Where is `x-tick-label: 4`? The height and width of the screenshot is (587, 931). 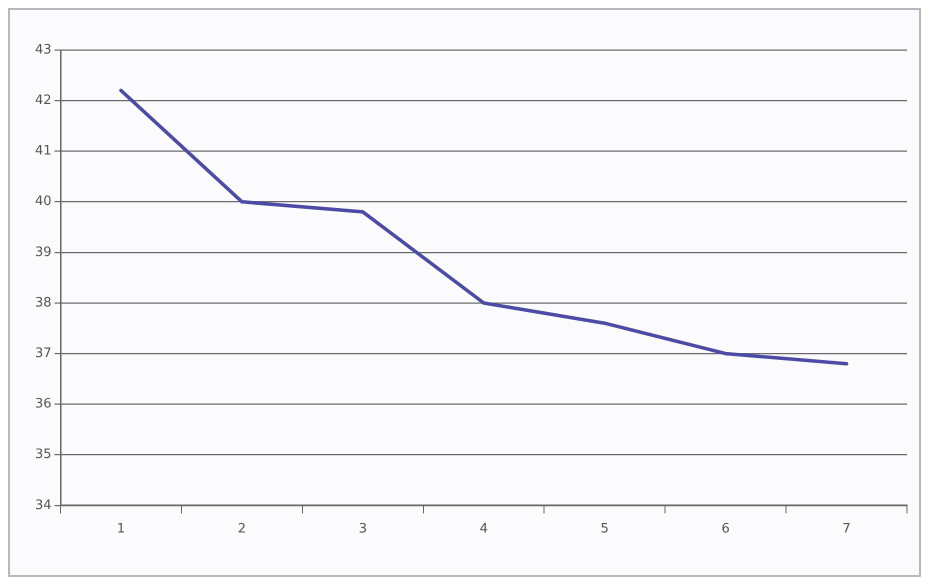 x-tick-label: 4 is located at coordinates (484, 529).